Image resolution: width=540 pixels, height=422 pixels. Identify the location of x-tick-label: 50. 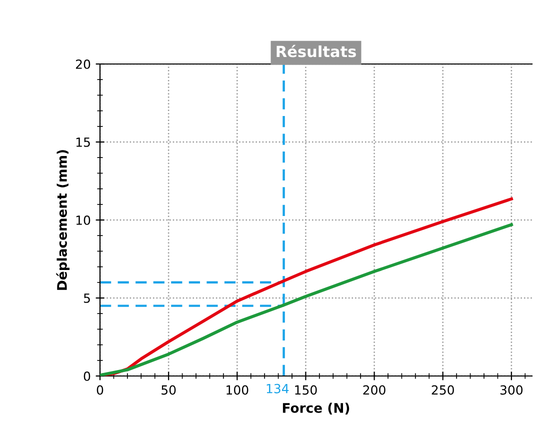
(169, 390).